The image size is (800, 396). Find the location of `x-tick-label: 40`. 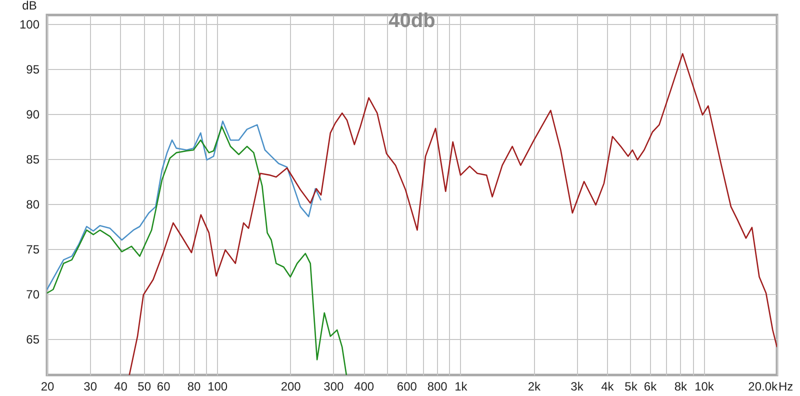

x-tick-label: 40 is located at coordinates (121, 387).